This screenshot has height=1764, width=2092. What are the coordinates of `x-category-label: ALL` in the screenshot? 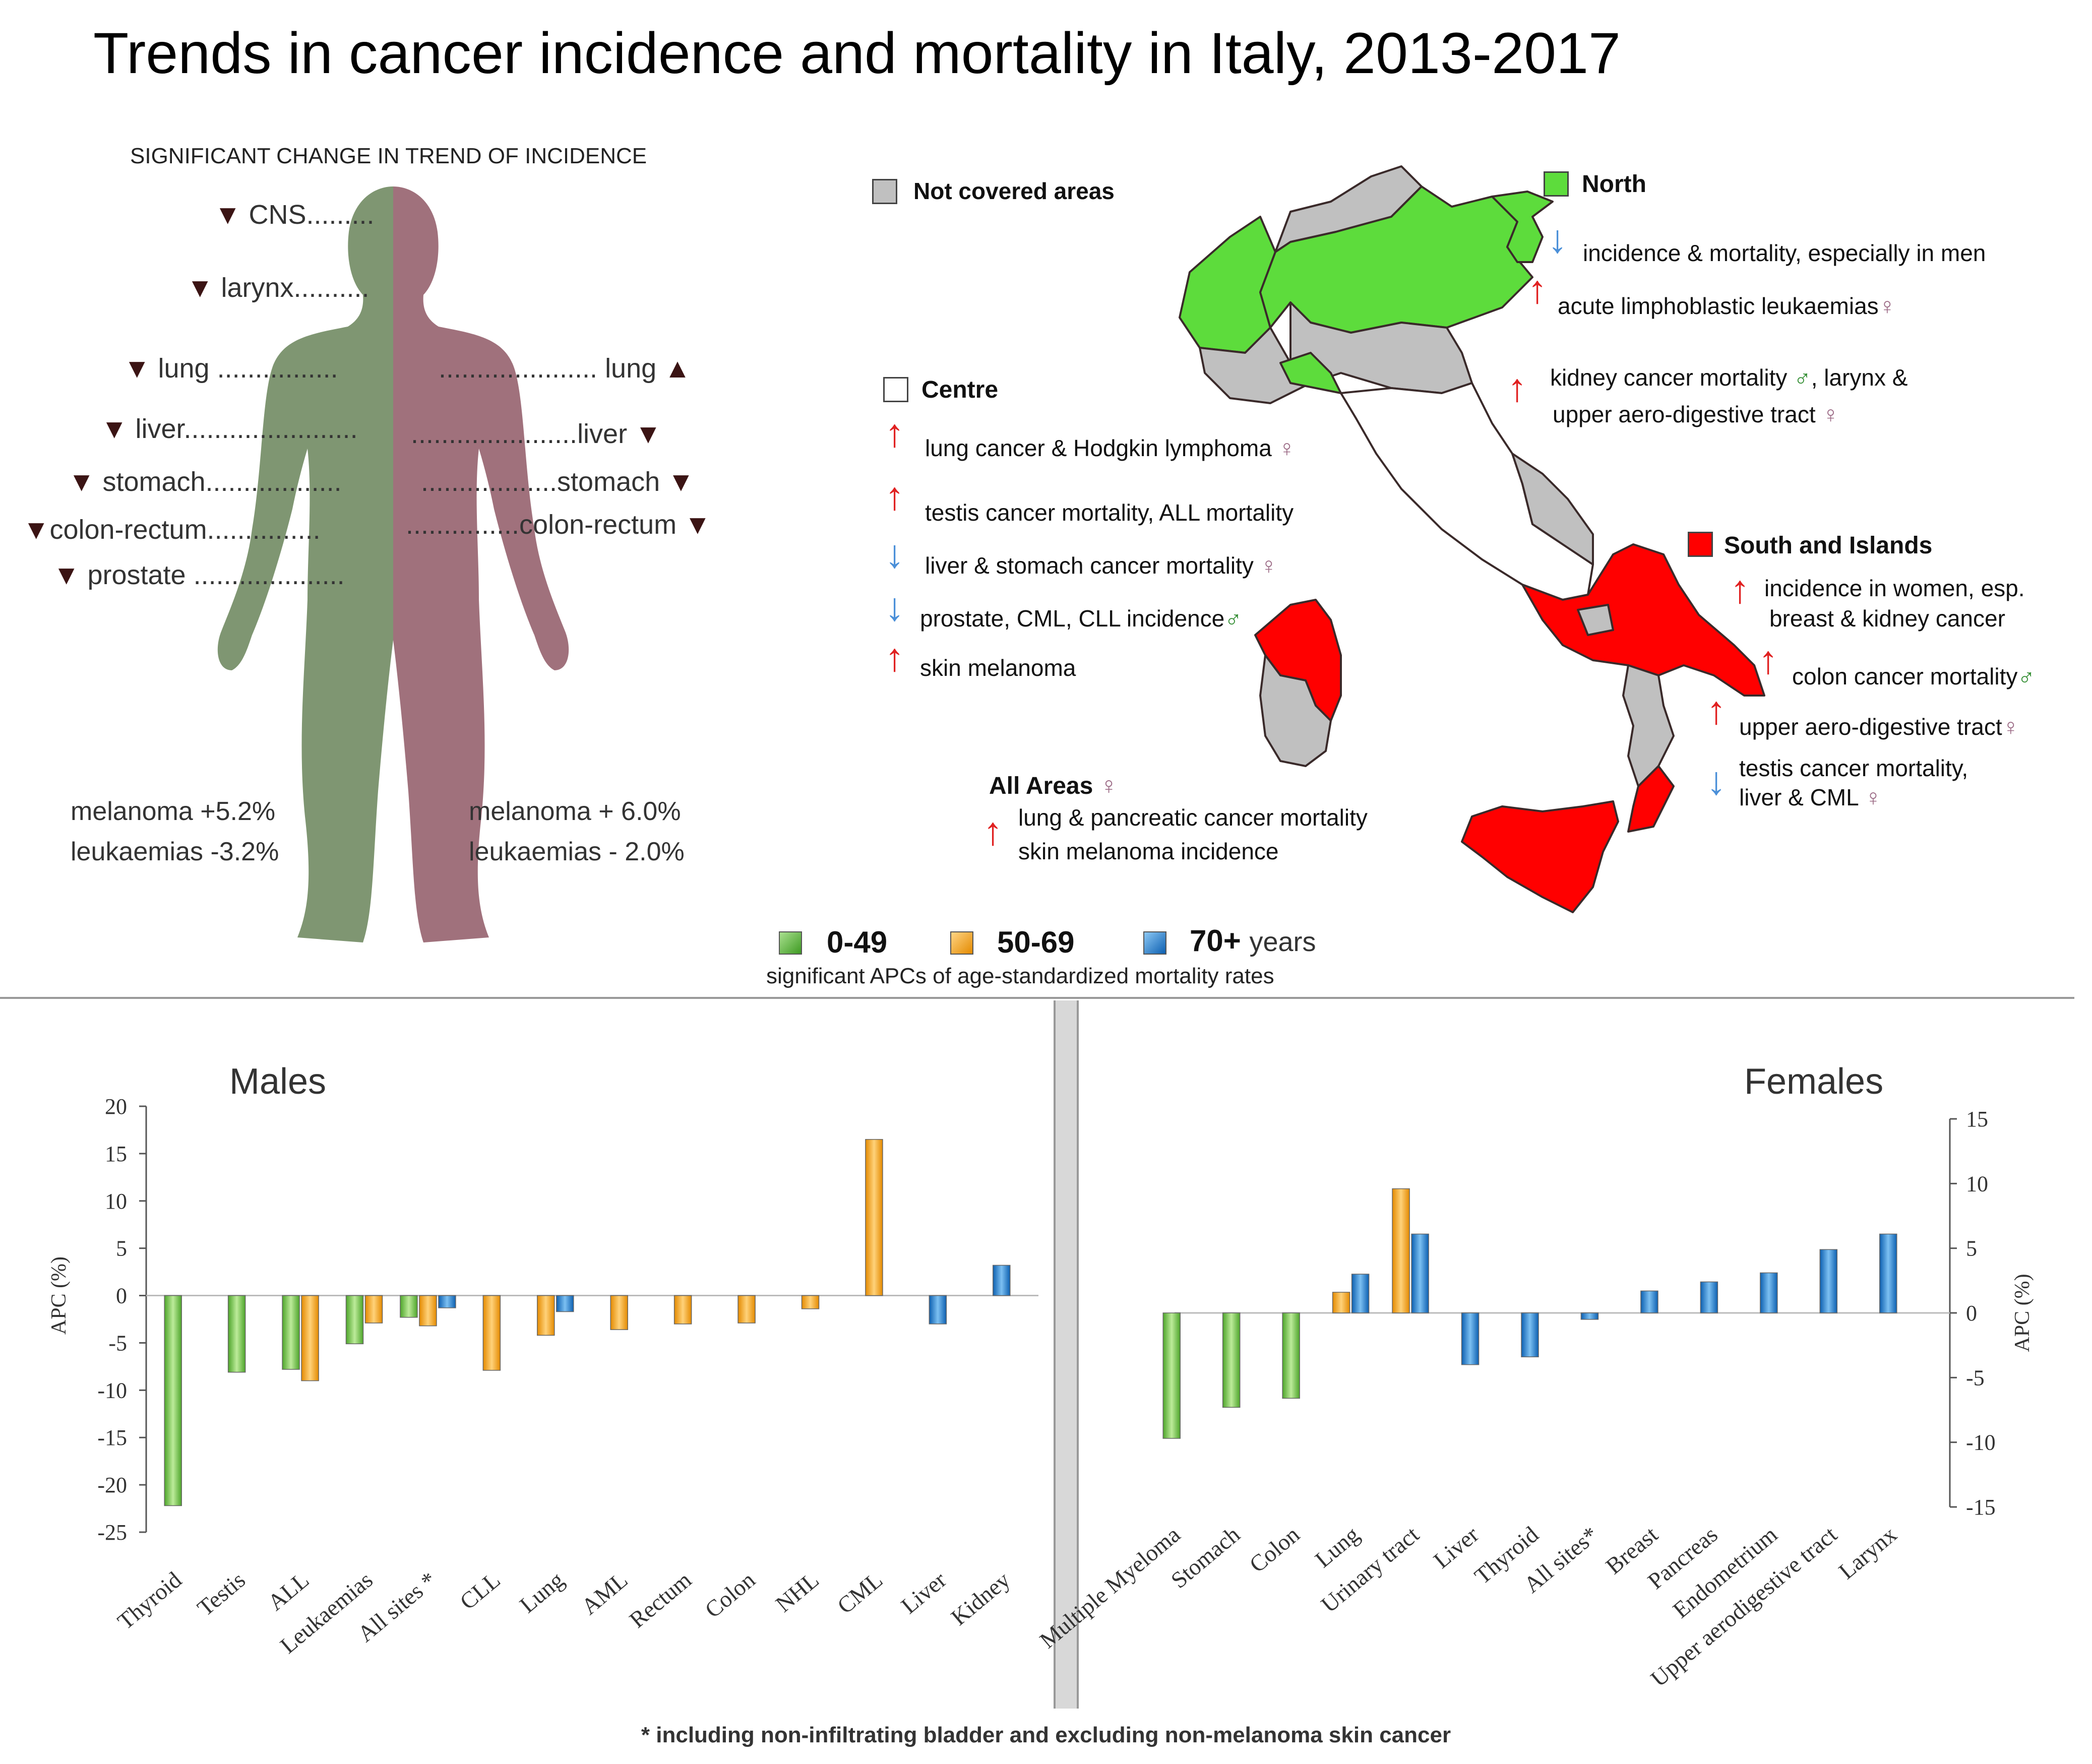 It's located at (288, 1591).